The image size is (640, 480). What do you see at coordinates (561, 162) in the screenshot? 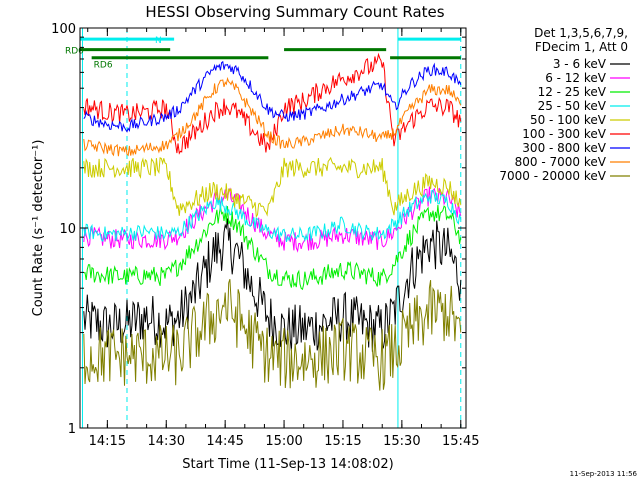
I see `legend-label-800-7000: 800 - 7000 keV` at bounding box center [561, 162].